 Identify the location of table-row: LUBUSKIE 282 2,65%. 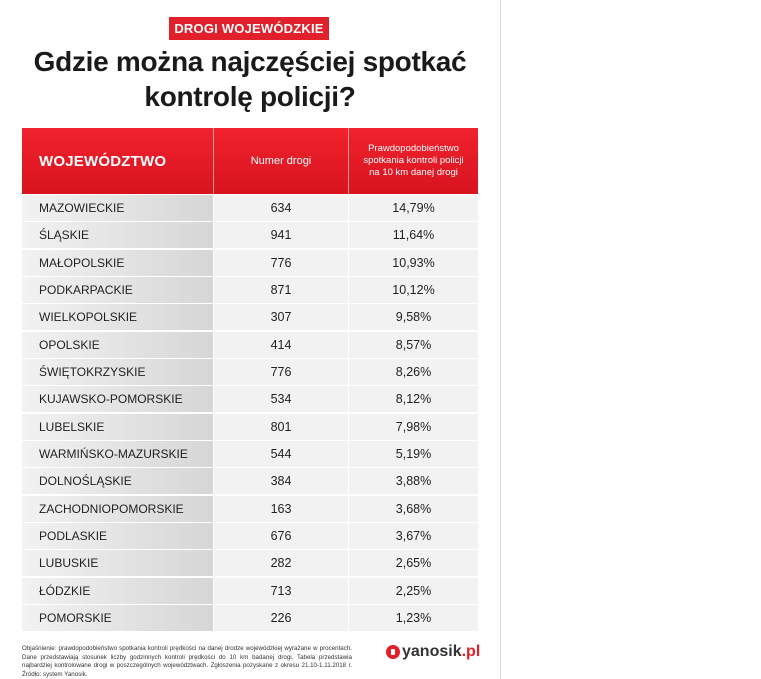
(250, 563).